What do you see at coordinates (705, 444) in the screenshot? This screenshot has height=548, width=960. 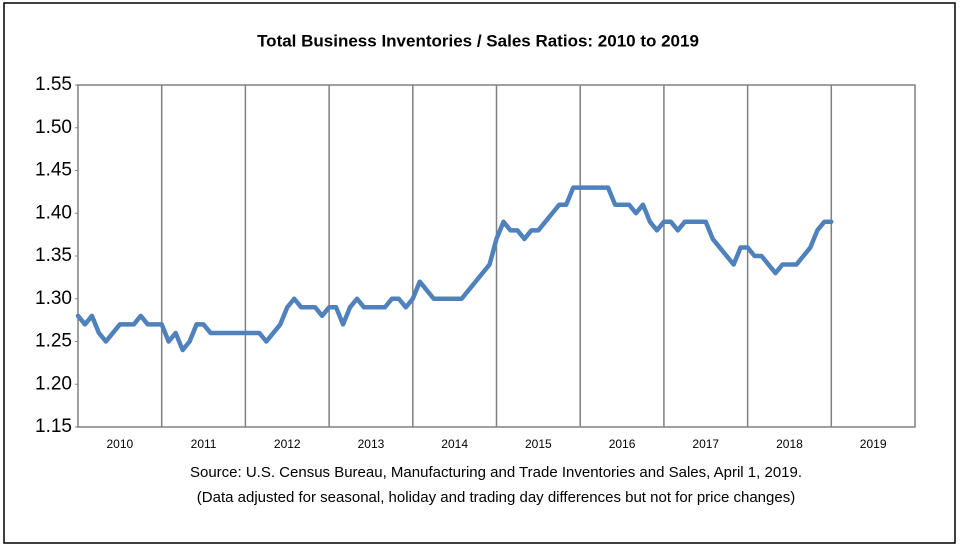 I see `x-tick-label: 2017` at bounding box center [705, 444].